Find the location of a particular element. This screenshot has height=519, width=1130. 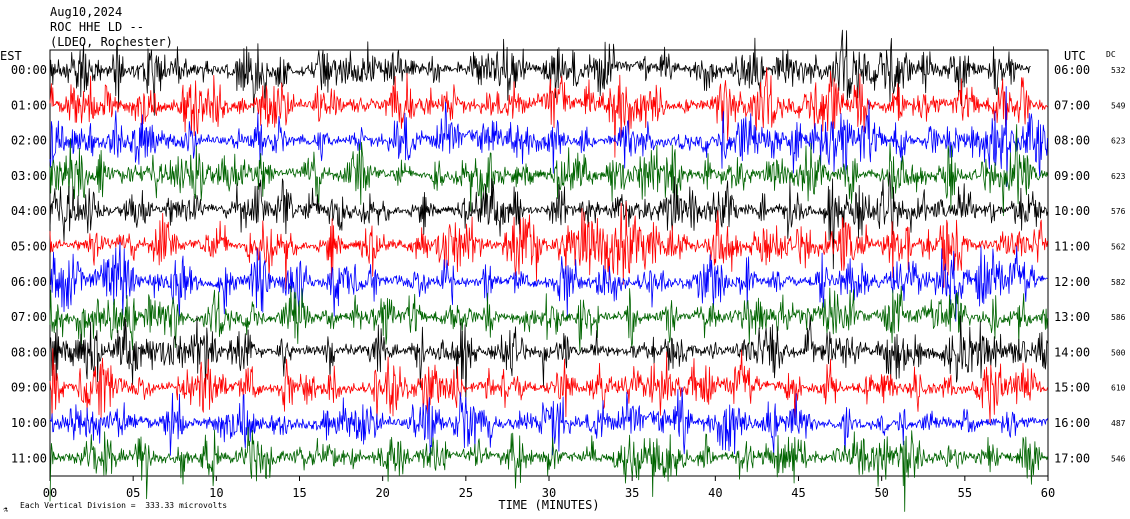

est-hour-label: 02:00 is located at coordinates (29, 141).